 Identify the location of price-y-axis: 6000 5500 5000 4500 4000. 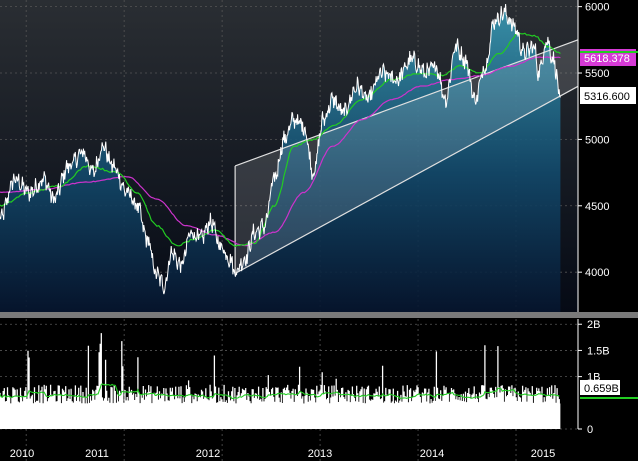
(593, 156).